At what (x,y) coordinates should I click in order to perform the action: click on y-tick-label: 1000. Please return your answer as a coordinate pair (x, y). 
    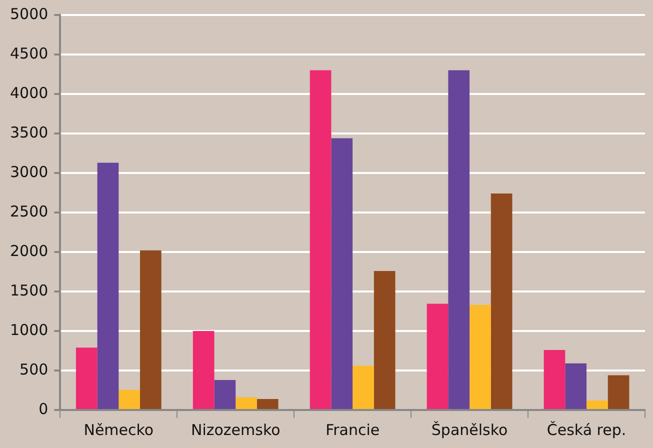
    Looking at the image, I should click on (29, 329).